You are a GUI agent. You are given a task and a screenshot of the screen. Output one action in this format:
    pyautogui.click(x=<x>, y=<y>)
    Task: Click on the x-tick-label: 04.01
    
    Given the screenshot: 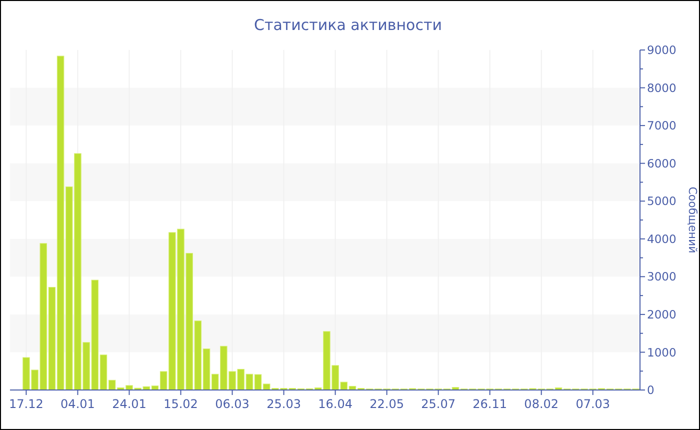 What is the action you would take?
    pyautogui.click(x=77, y=404)
    